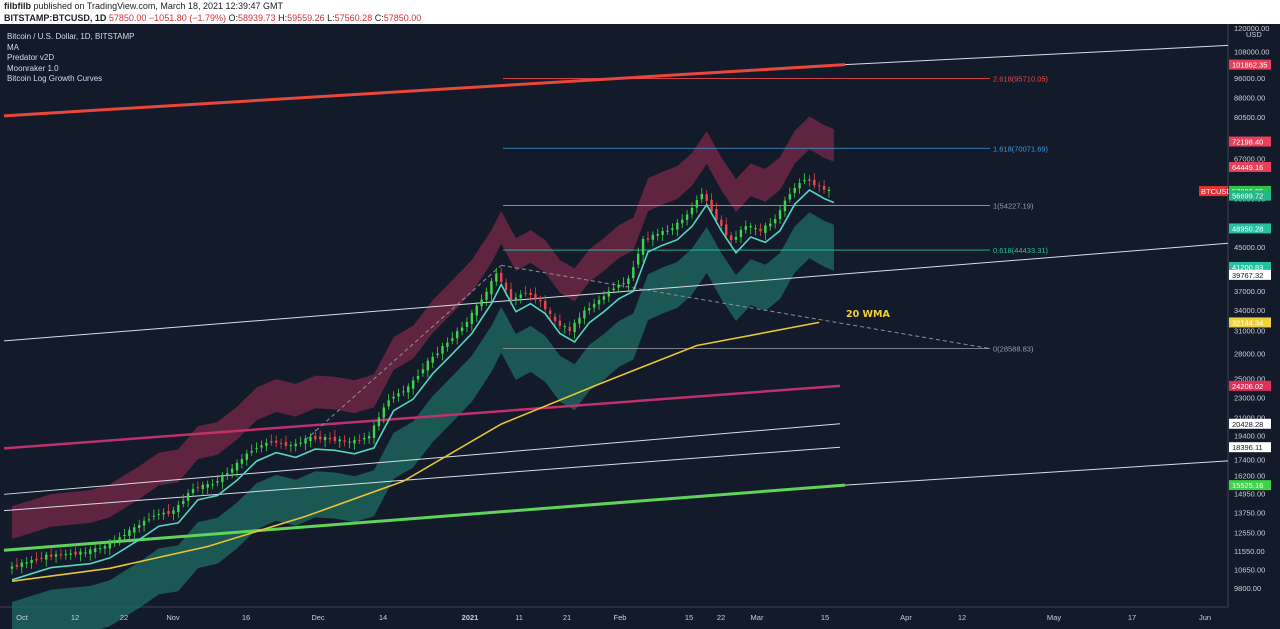  Describe the element at coordinates (424, 90) in the screenshot. I see `growth-curve-top` at that location.